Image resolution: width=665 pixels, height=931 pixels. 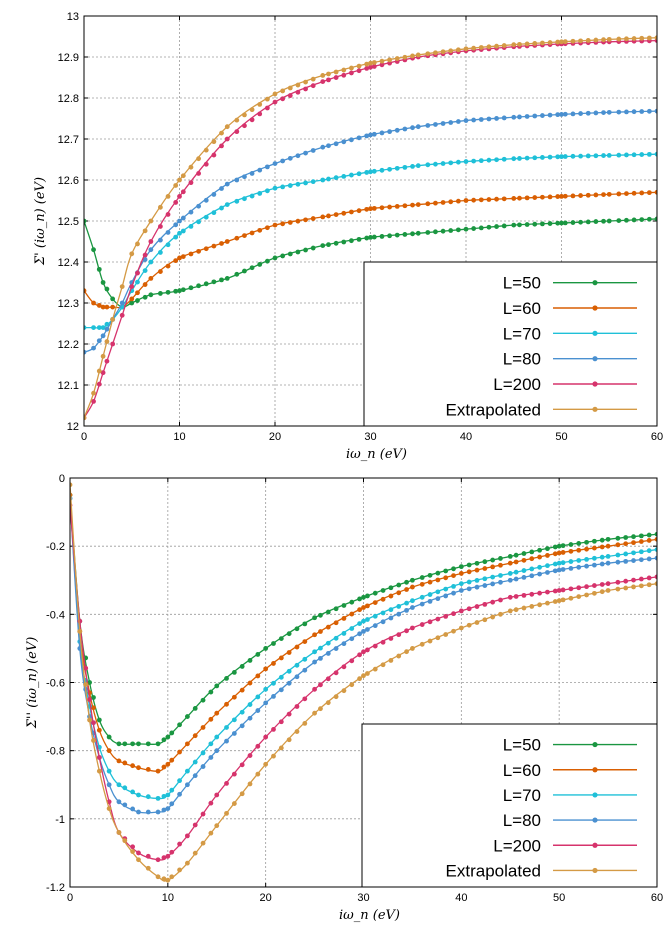 I want to click on x-tick-label: 50, so click(x=559, y=898).